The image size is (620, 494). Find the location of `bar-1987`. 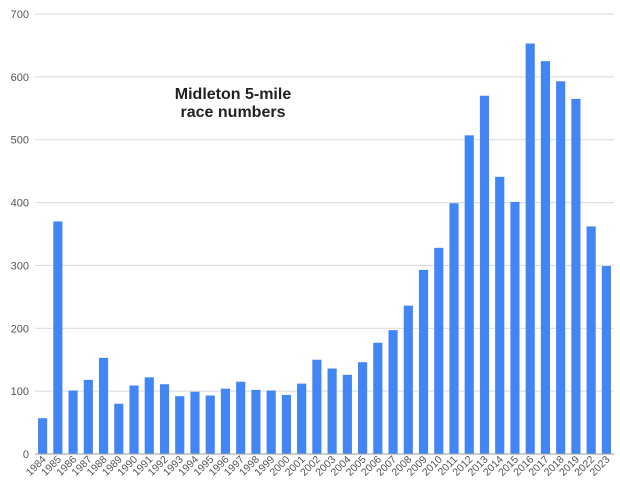

bar-1987 is located at coordinates (88, 416).